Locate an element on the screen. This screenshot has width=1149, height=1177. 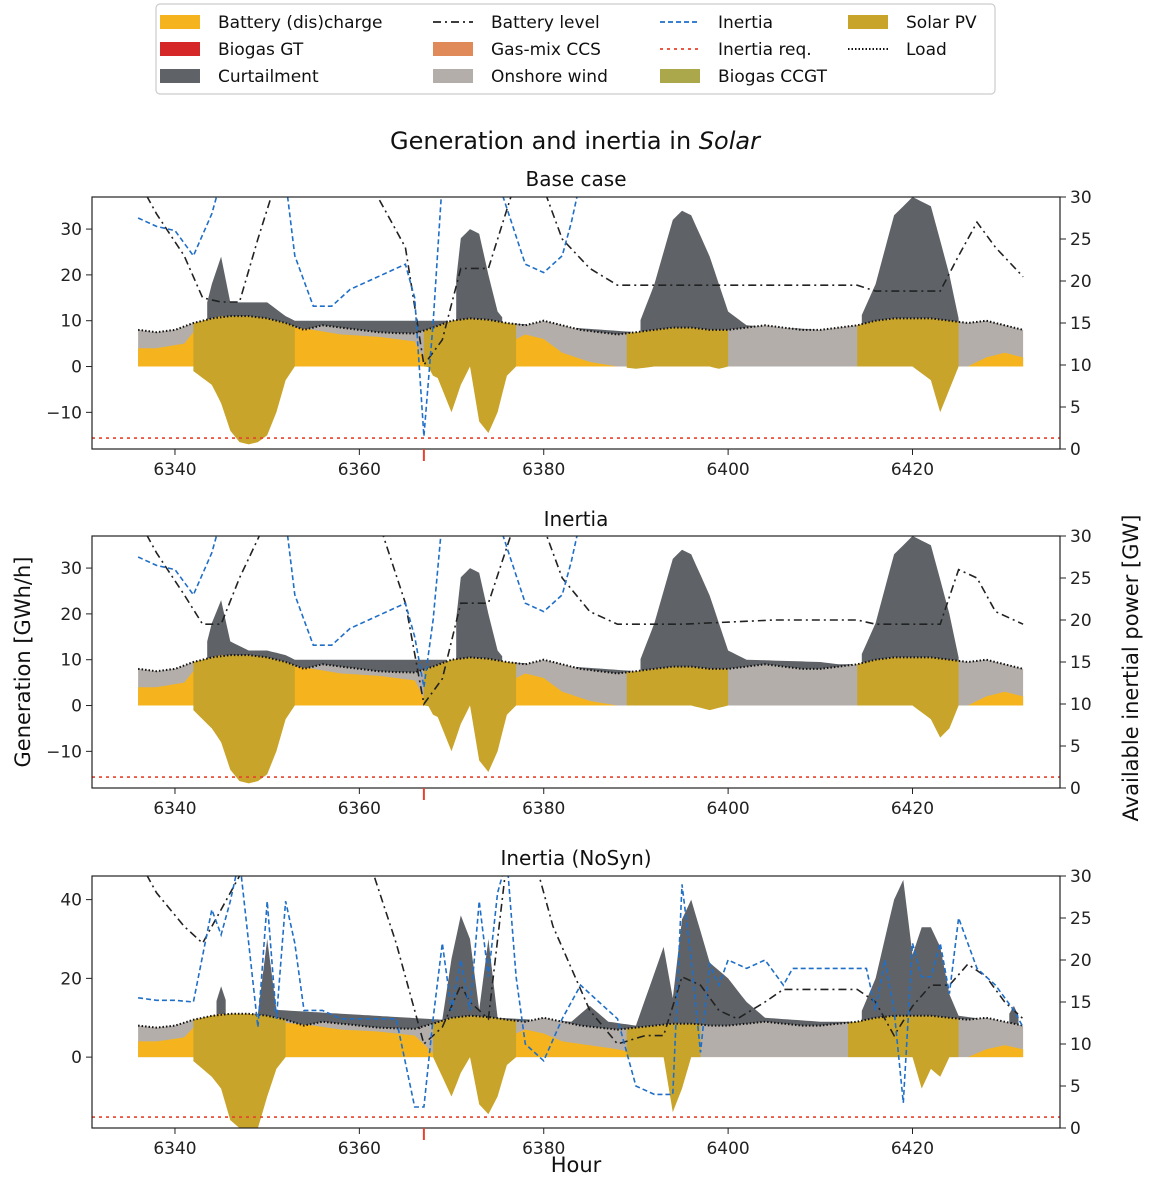
legend-label: Onshore wind is located at coordinates (549, 77).